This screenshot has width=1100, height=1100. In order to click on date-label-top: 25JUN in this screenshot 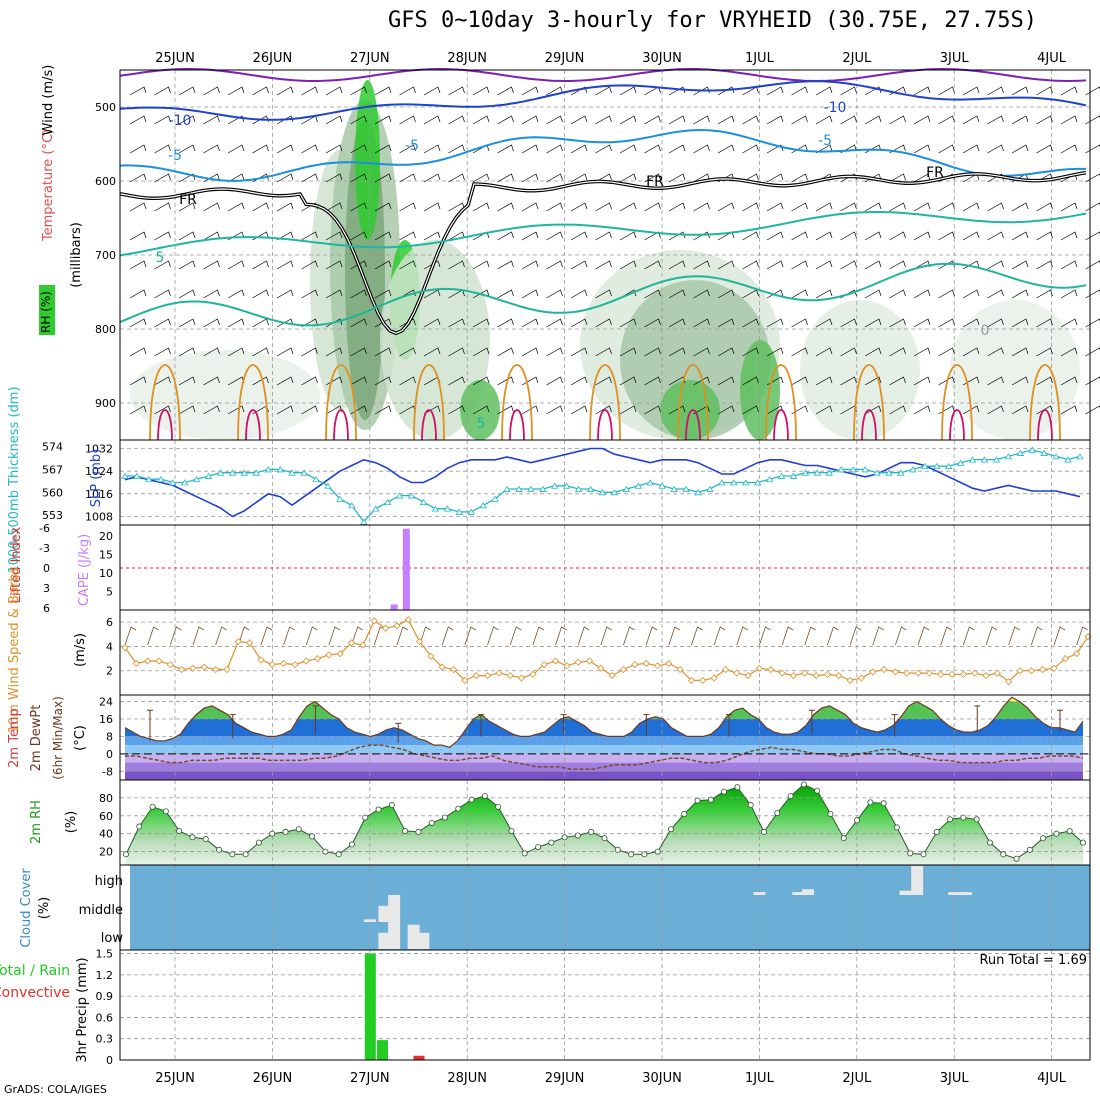, I will do `click(175, 58)`.